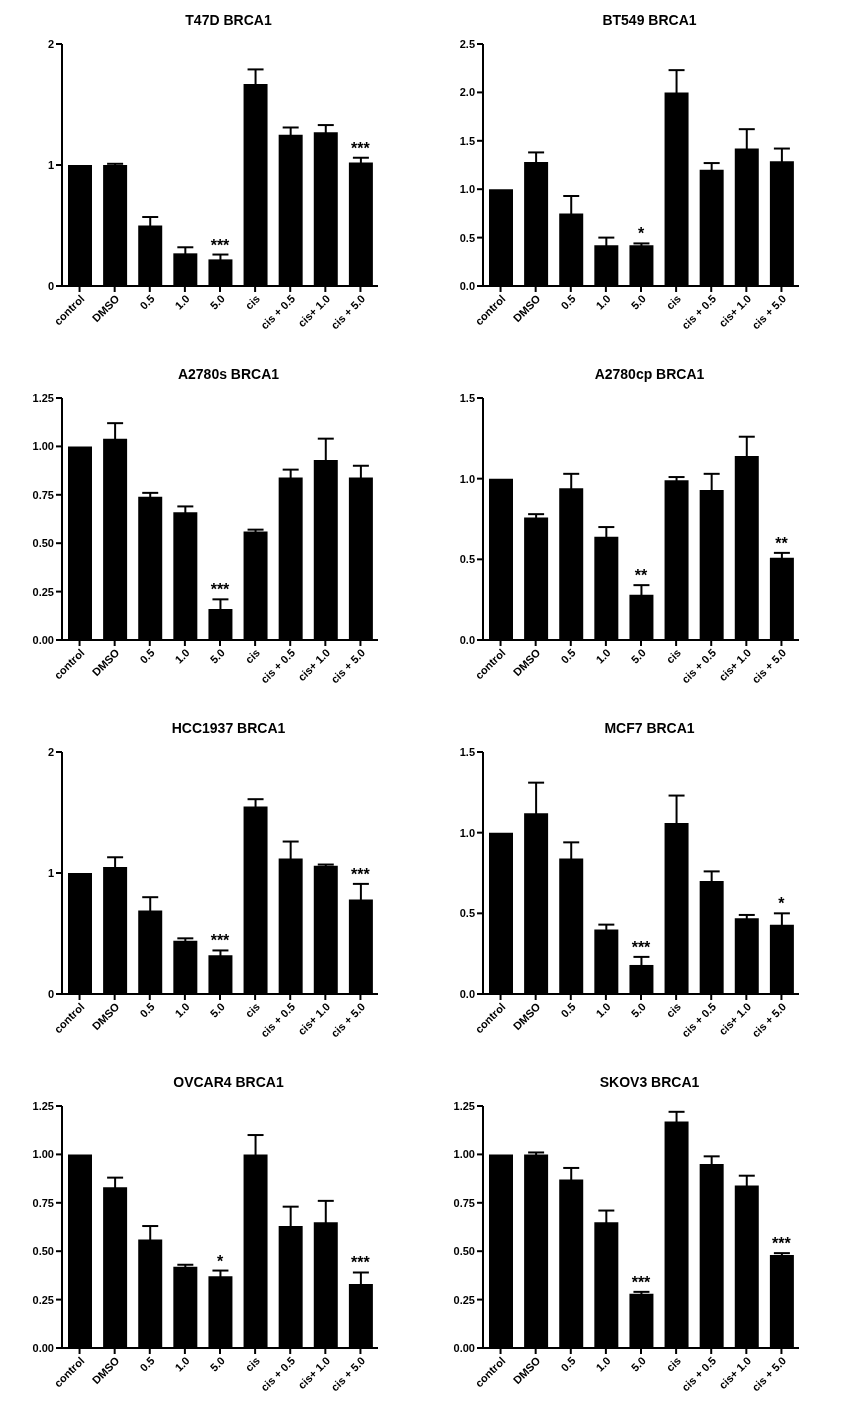 The width and height of the screenshot is (859, 1424). What do you see at coordinates (467, 43) in the screenshot?
I see `y-tick-label: 2.5` at bounding box center [467, 43].